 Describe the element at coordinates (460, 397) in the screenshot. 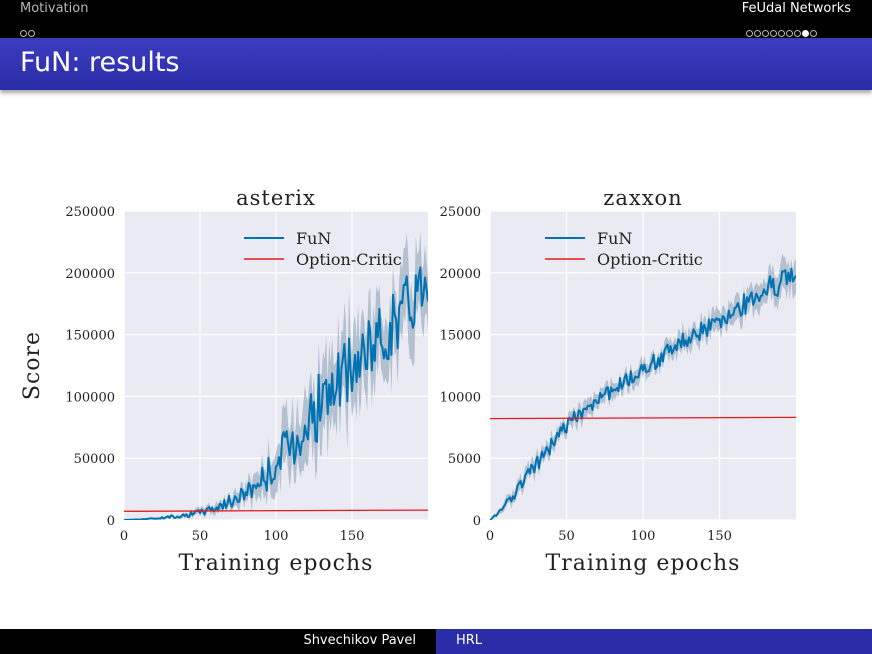

I see `y-tick-label: 10000` at that location.